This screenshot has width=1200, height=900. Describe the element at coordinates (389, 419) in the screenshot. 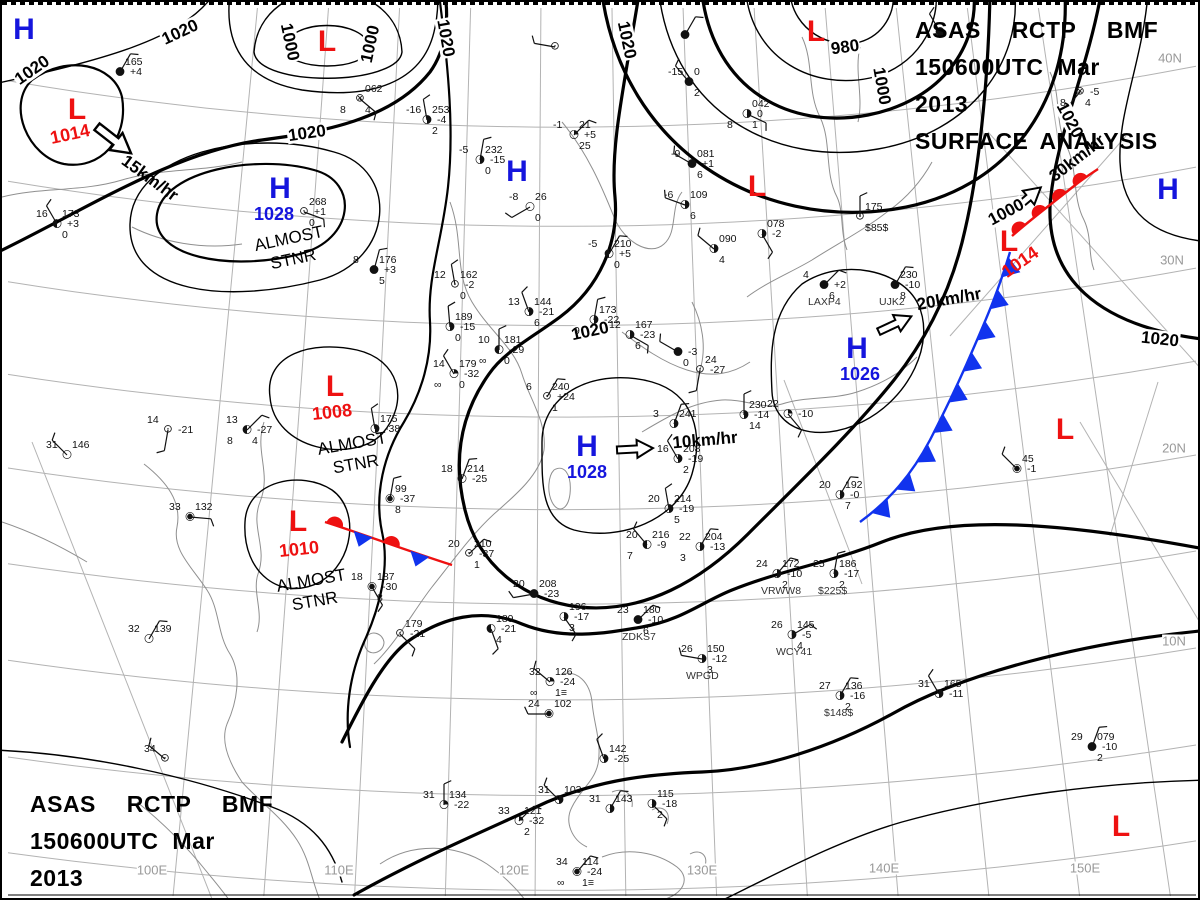

I see `station-value-ur: 175` at that location.